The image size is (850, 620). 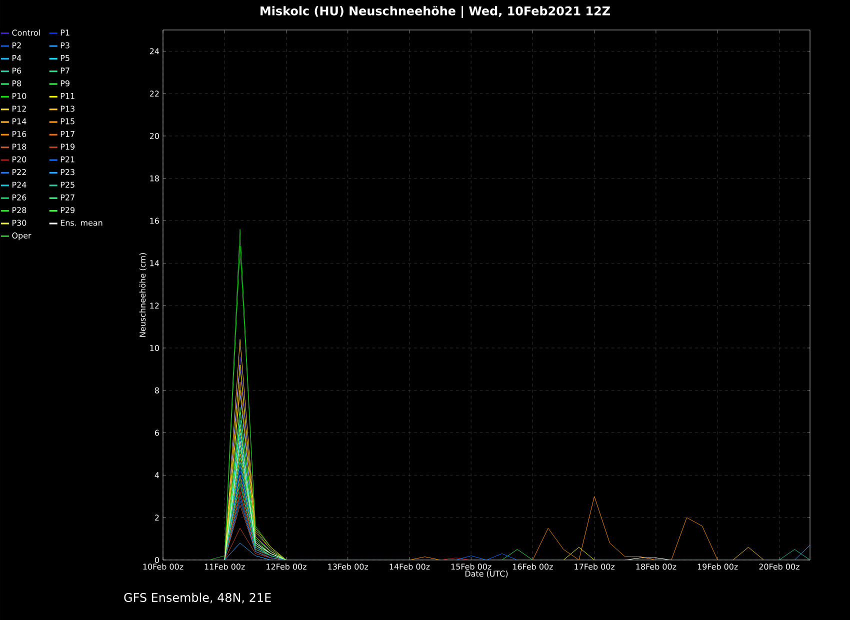 I want to click on chart-title: Miskolc (HU) Neuschneehöhe | Wed, 10Feb2021 12Z, so click(x=435, y=12).